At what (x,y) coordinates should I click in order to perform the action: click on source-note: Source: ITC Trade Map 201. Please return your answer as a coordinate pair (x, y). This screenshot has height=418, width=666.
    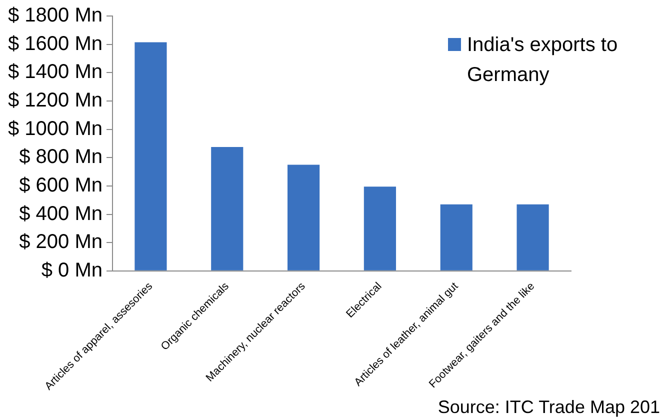
    Looking at the image, I should click on (549, 407).